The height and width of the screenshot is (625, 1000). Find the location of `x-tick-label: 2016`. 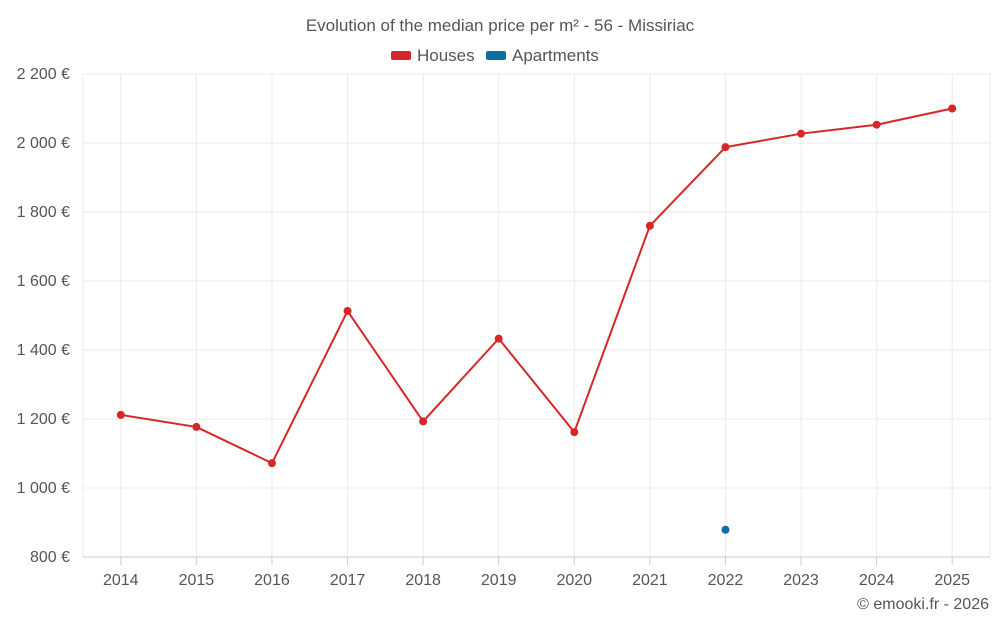

x-tick-label: 2016 is located at coordinates (272, 580).